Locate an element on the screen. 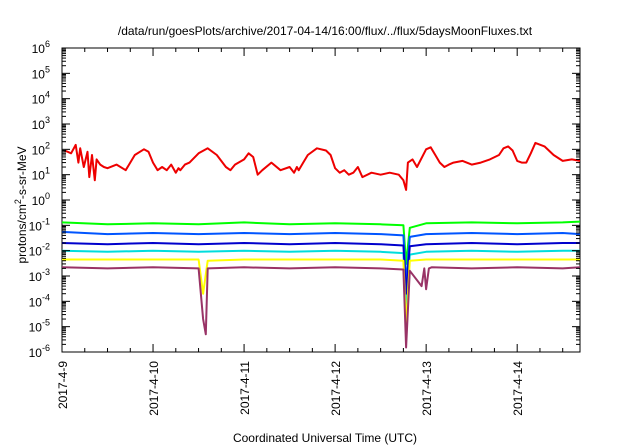 Image resolution: width=640 pixels, height=448 pixels. x-tick-label: 2017-4-13 is located at coordinates (427, 388).